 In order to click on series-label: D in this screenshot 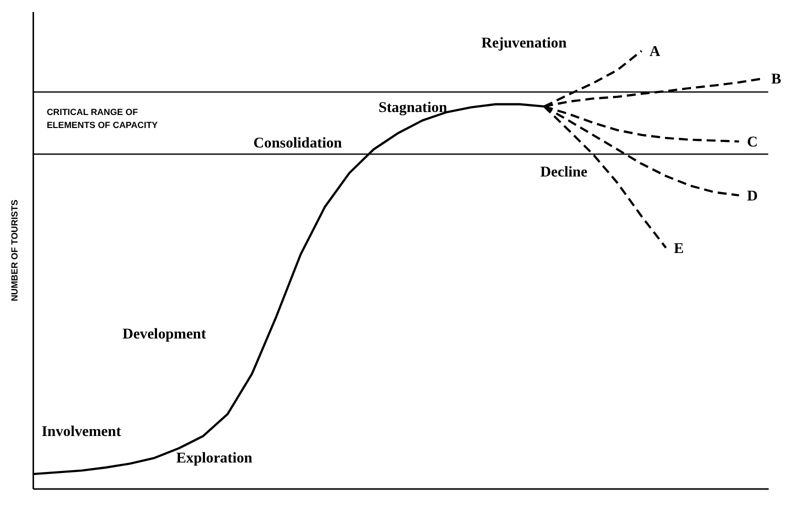, I will do `click(752, 196)`.